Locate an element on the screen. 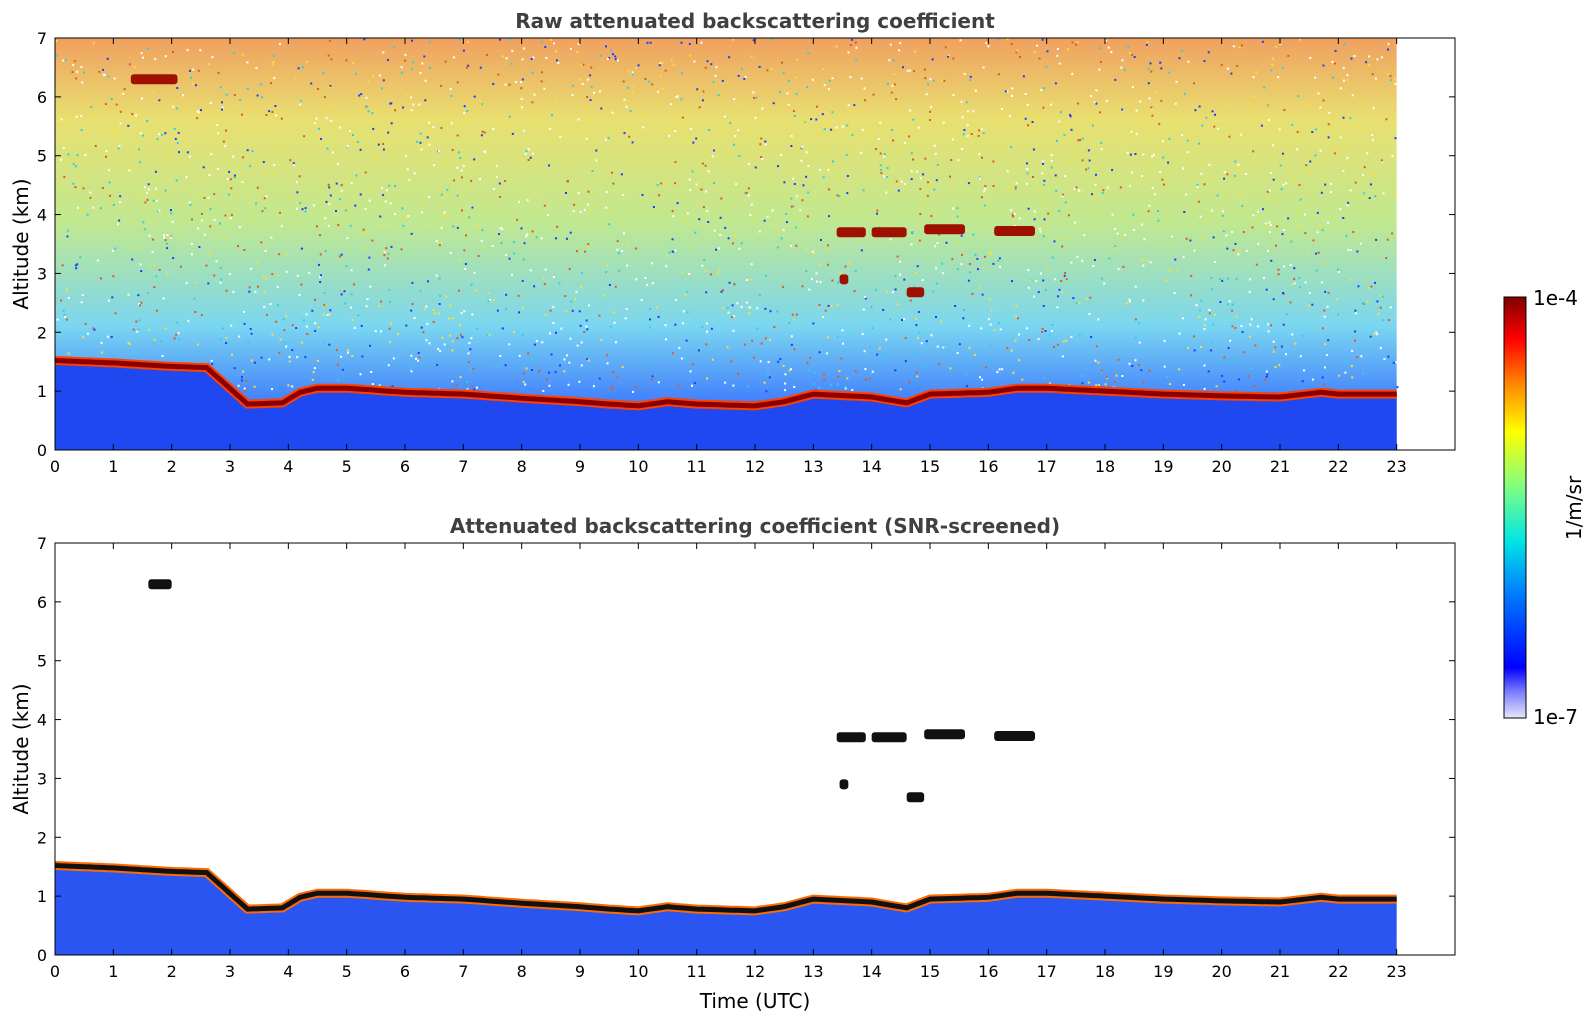  colorbar: 1e-4 1e-7 1/m/sr is located at coordinates (1544, 507).